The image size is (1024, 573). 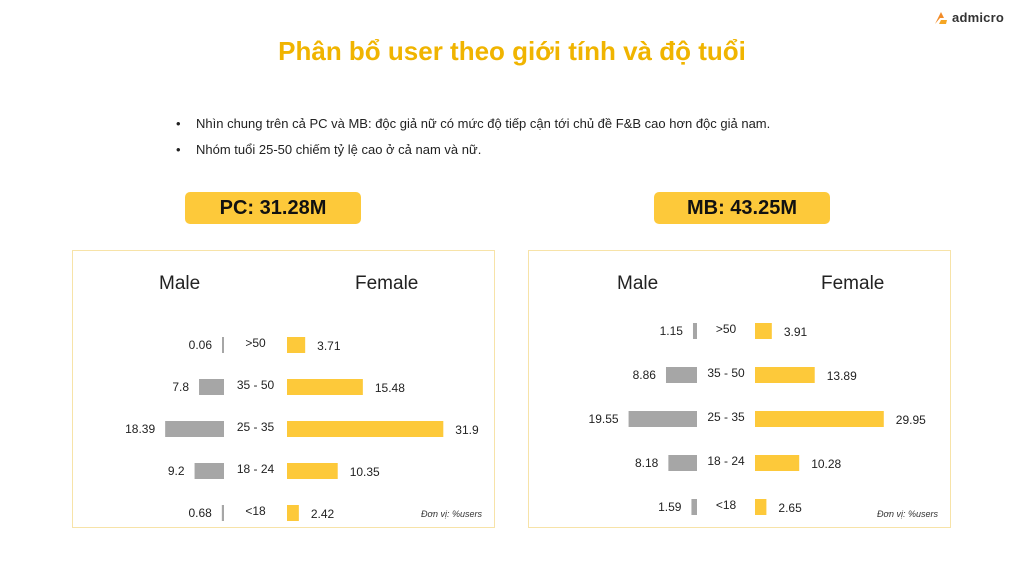 I want to click on female-value-label: 2.42, so click(x=323, y=514).